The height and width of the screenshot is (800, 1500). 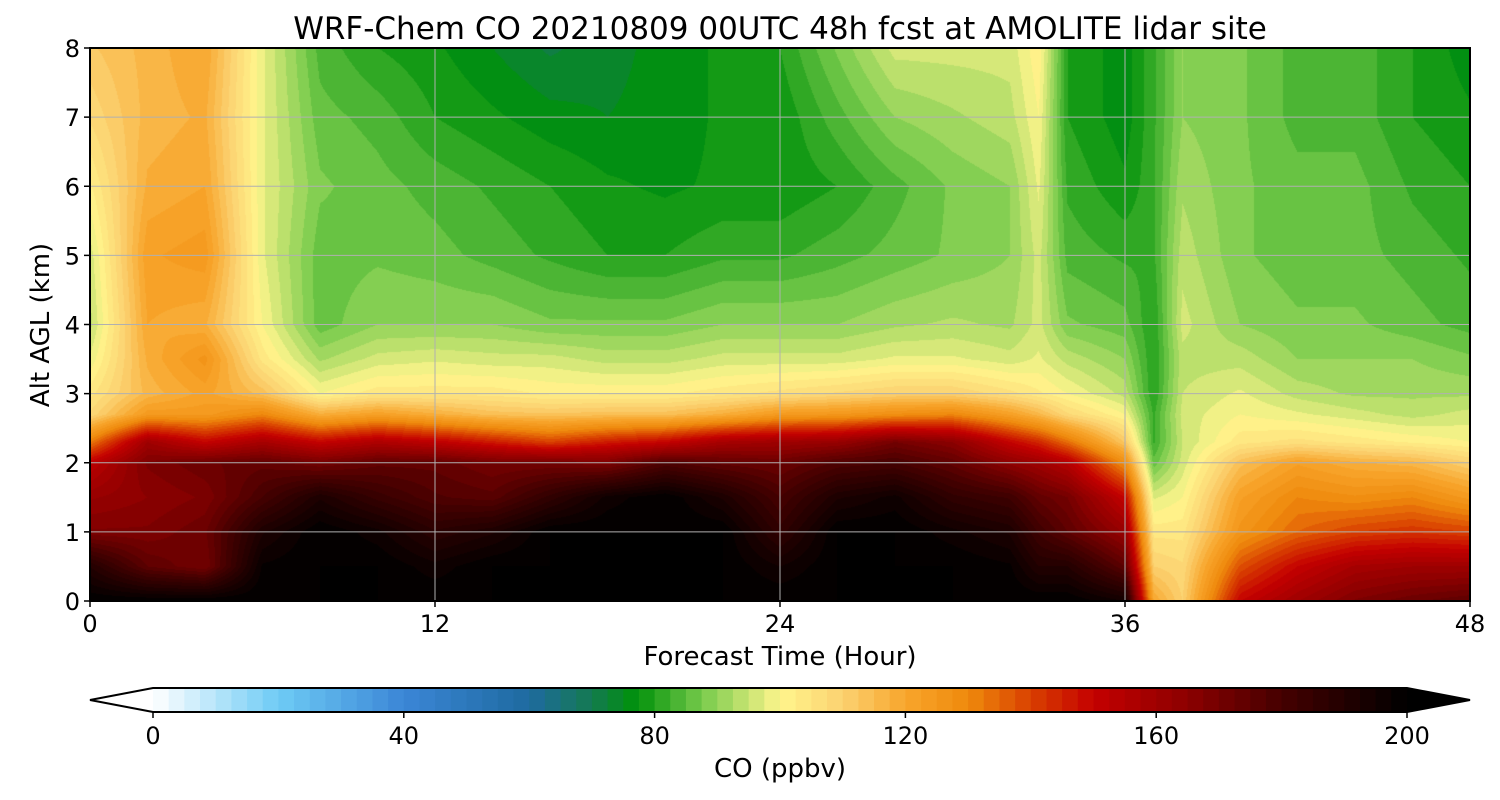 What do you see at coordinates (780, 624) in the screenshot?
I see `x-tick-label: 24` at bounding box center [780, 624].